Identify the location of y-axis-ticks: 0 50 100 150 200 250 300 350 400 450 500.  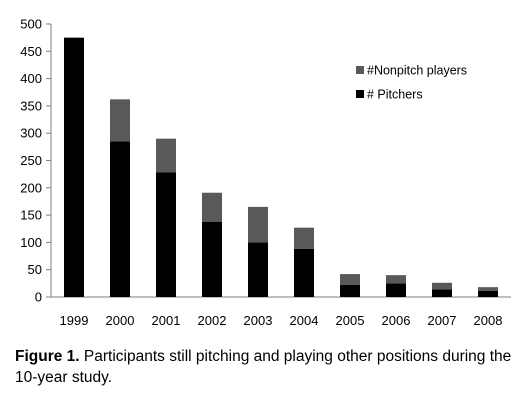
(35, 161).